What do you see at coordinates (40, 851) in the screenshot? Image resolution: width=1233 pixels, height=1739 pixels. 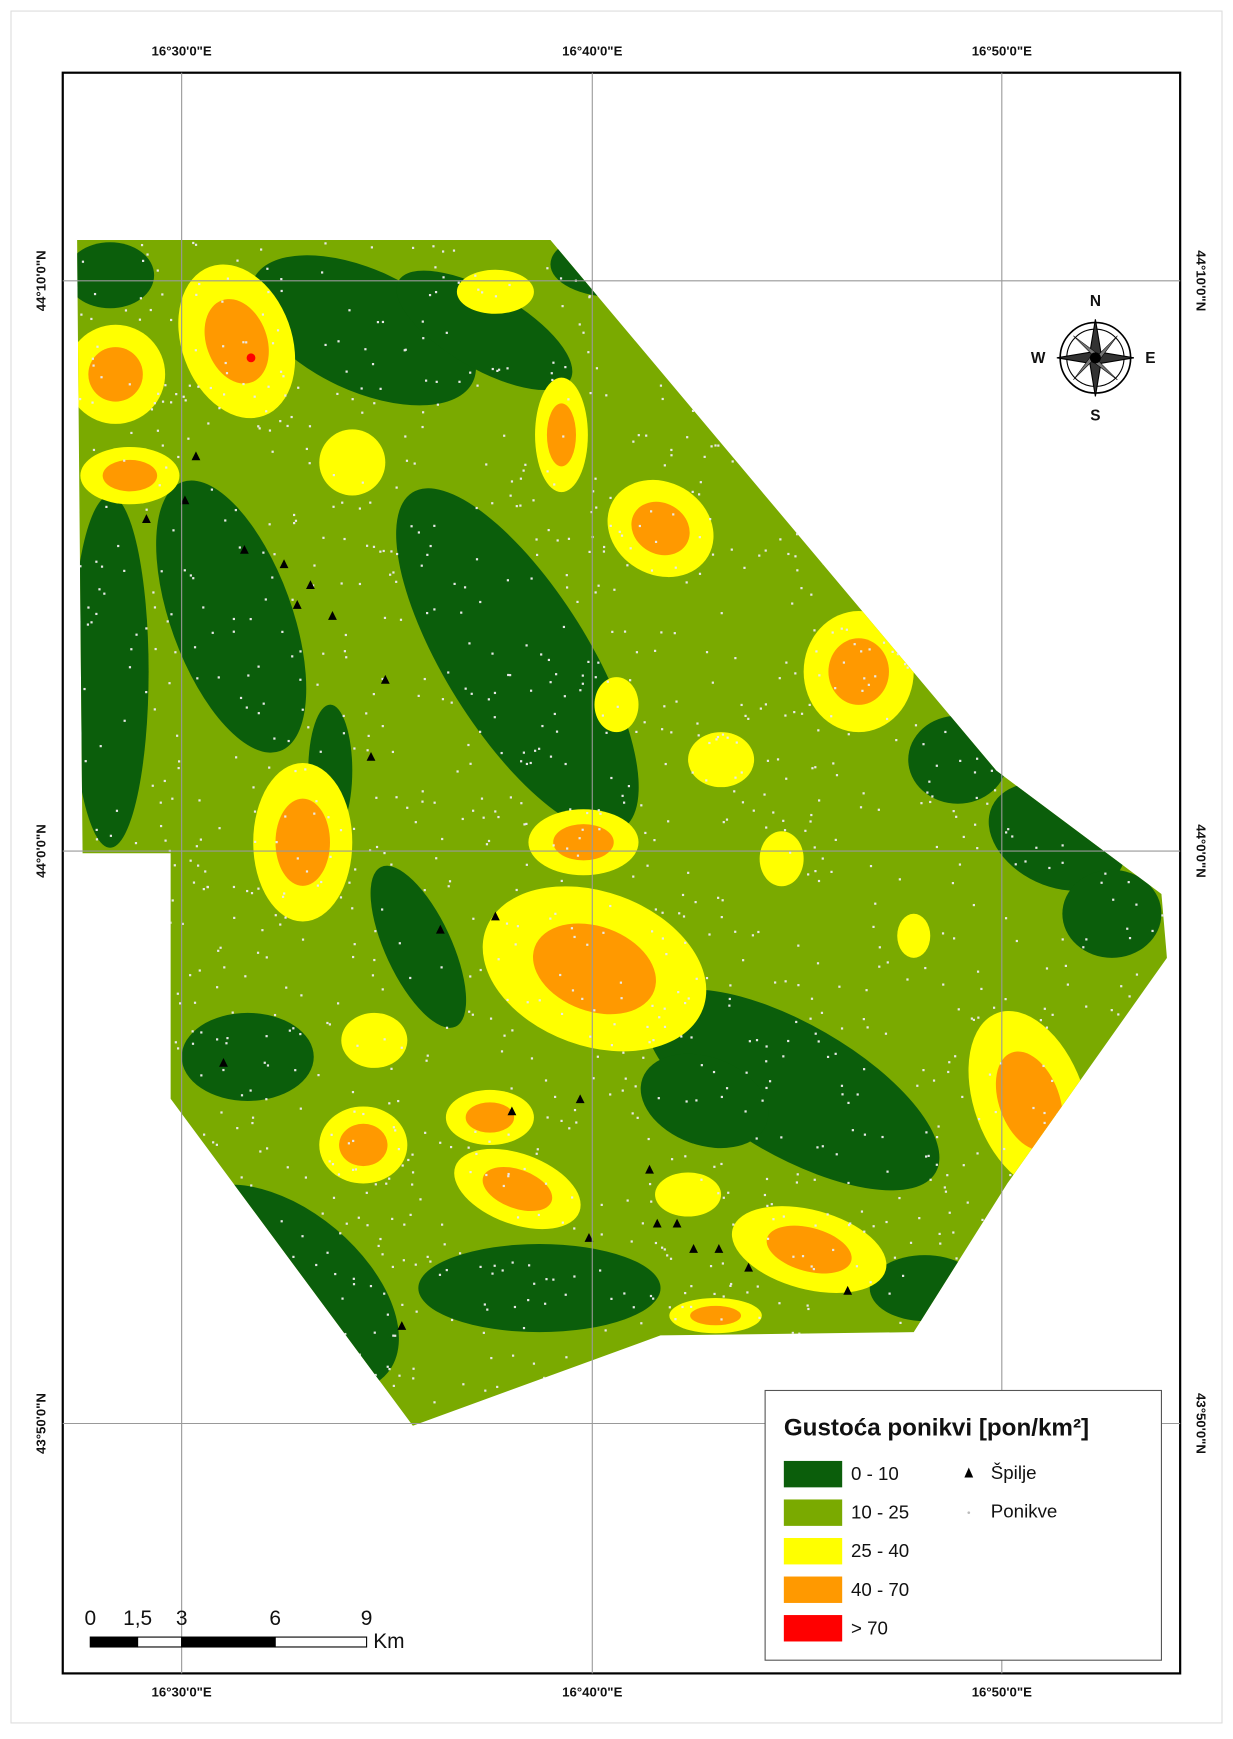 I see `lat-label: 44°0'0"N` at bounding box center [40, 851].